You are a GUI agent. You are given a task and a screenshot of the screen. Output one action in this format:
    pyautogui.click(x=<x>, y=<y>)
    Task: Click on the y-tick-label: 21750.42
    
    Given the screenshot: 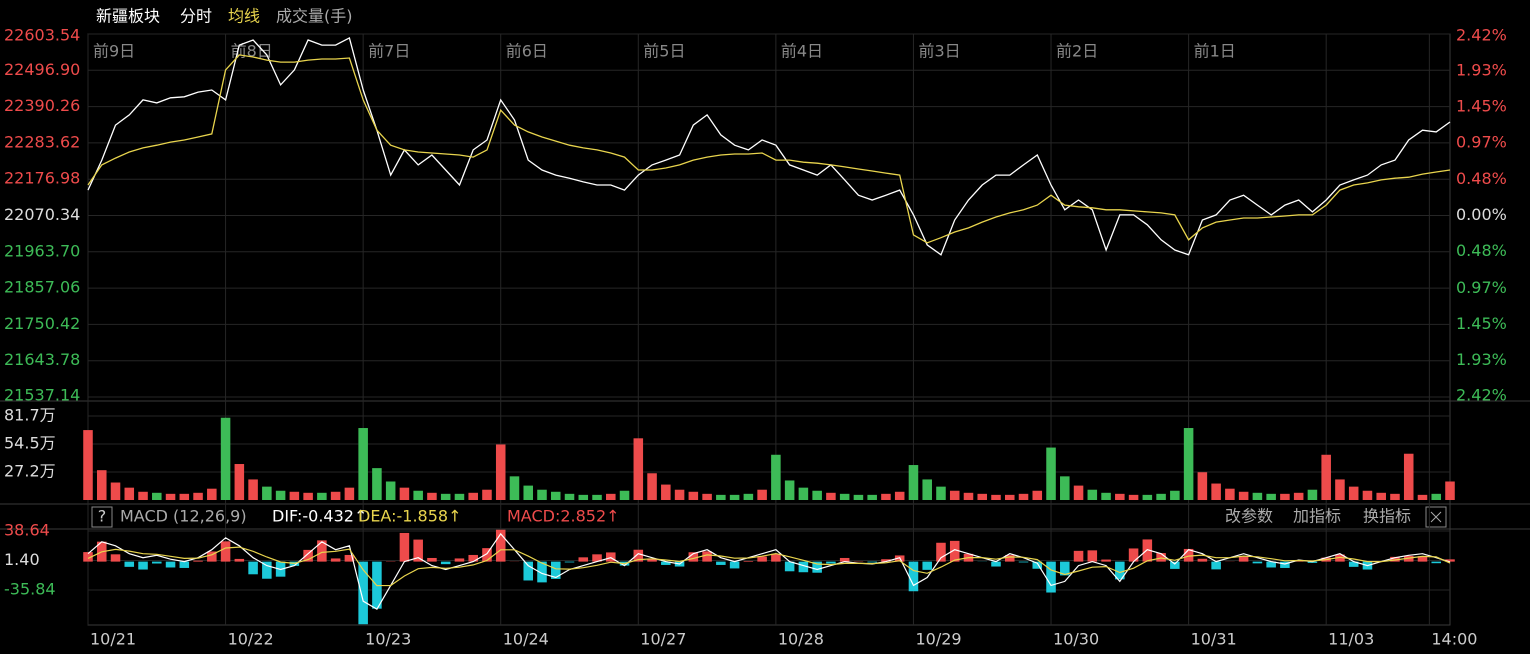 What is the action you would take?
    pyautogui.click(x=42, y=323)
    